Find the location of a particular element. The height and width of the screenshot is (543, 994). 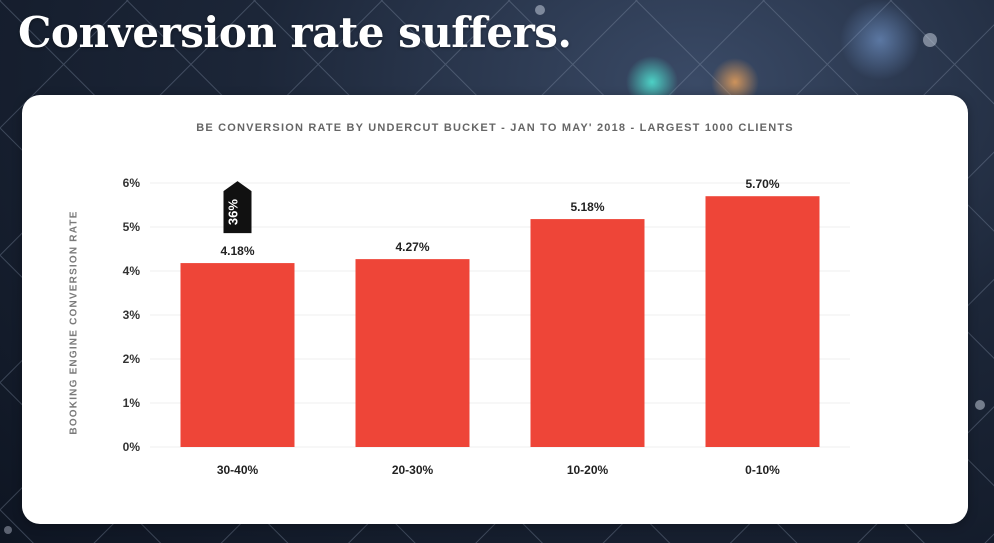

y-tick-label: 2% is located at coordinates (132, 359).